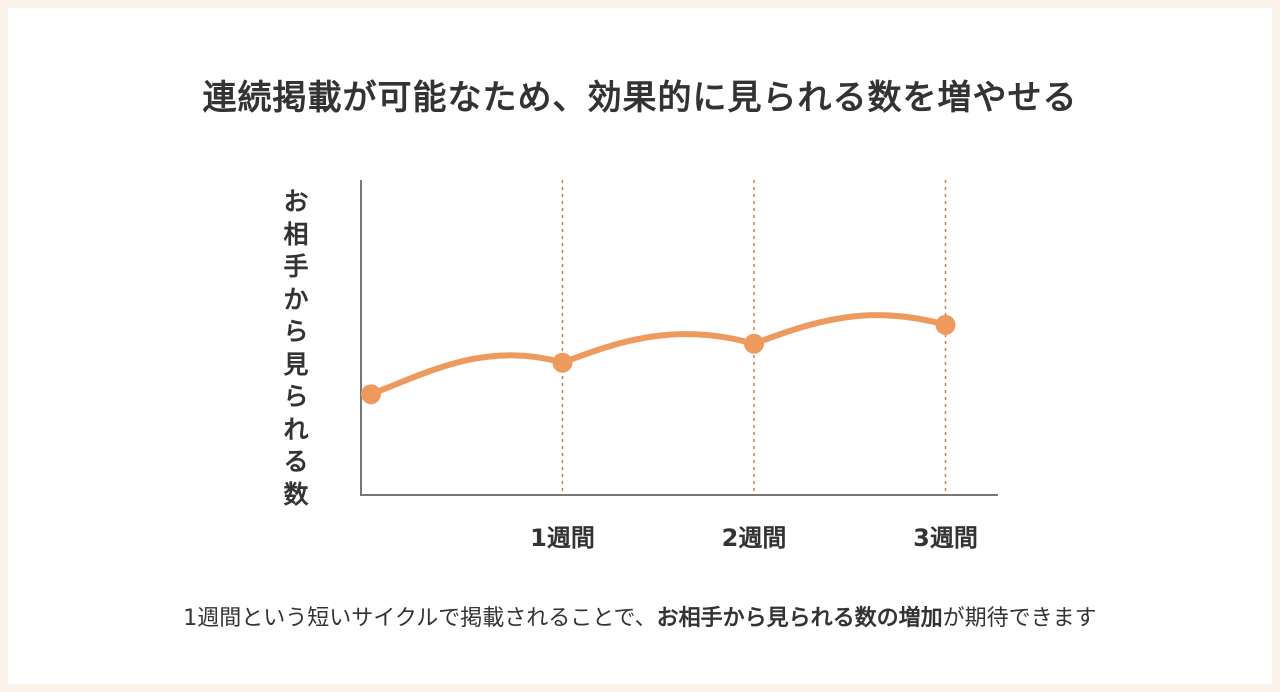 Image resolution: width=1280 pixels, height=692 pixels. Describe the element at coordinates (1019, 618) in the screenshot. I see `caption-suffix: が期待できます` at that location.